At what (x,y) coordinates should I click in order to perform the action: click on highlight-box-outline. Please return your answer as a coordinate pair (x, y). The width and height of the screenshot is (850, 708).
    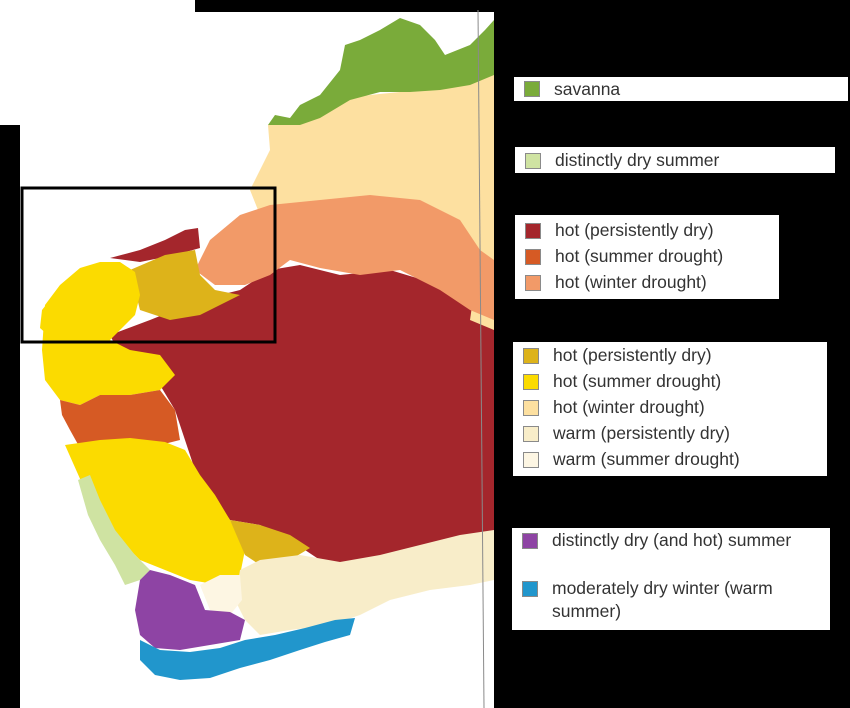
    Looking at the image, I should click on (148, 265).